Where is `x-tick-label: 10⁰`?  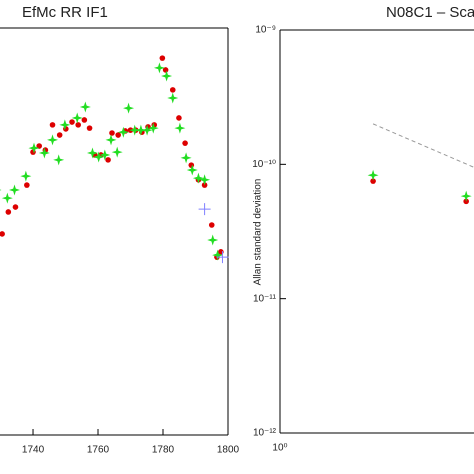
x-tick-label: 10⁰ is located at coordinates (279, 448).